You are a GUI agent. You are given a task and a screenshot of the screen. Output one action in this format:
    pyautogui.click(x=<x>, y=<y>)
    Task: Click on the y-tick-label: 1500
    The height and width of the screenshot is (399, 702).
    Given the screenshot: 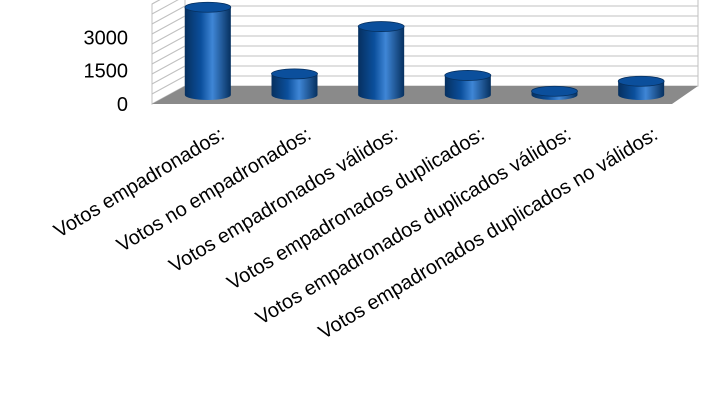 What is the action you would take?
    pyautogui.click(x=106, y=72)
    